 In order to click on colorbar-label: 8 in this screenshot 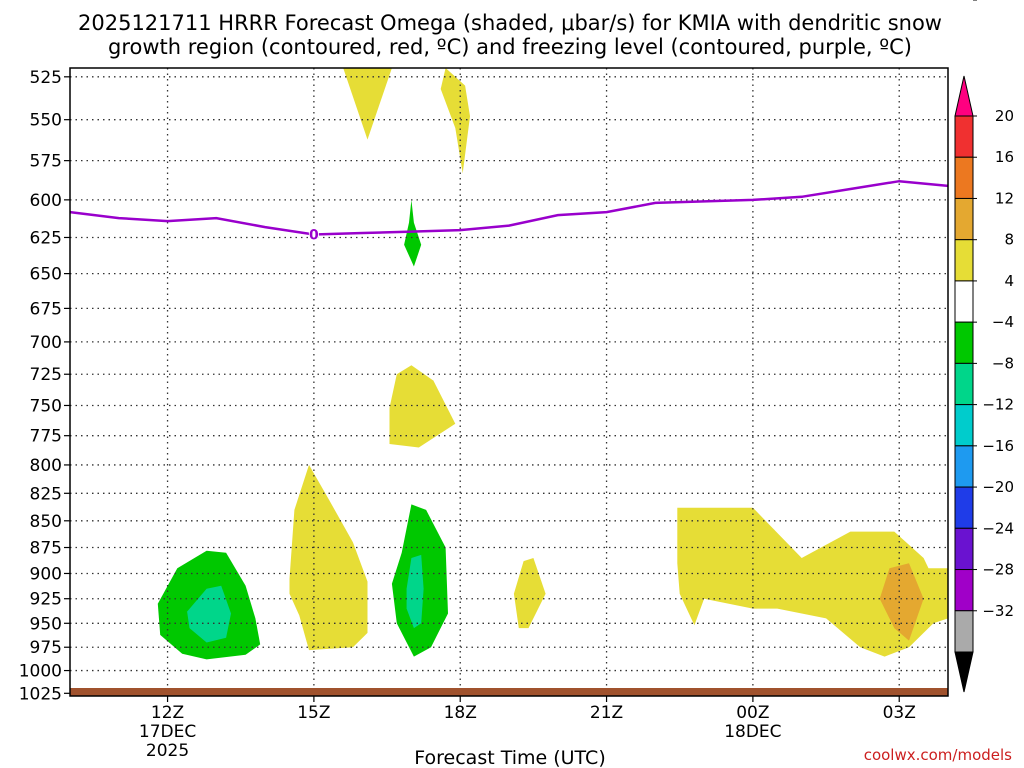, I will do `click(1009, 240)`.